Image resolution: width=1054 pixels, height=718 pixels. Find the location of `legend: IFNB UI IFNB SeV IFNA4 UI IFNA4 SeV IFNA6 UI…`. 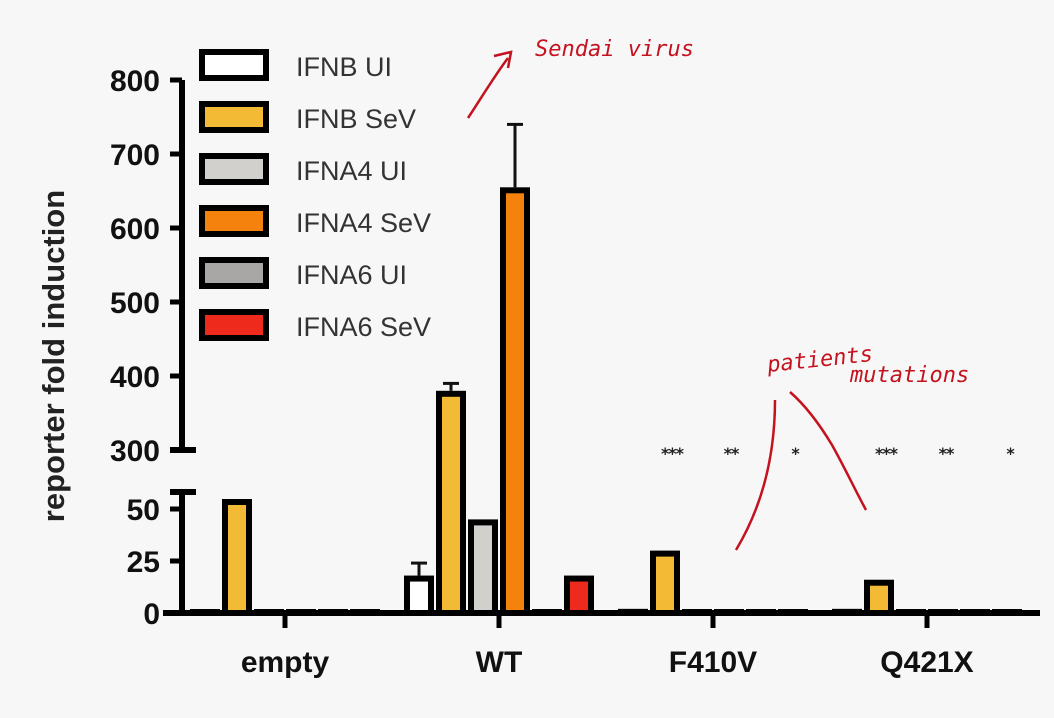

legend: IFNB UI IFNB SeV IFNA4 UI IFNA4 SeV IFNA6 UI… is located at coordinates (315, 195).